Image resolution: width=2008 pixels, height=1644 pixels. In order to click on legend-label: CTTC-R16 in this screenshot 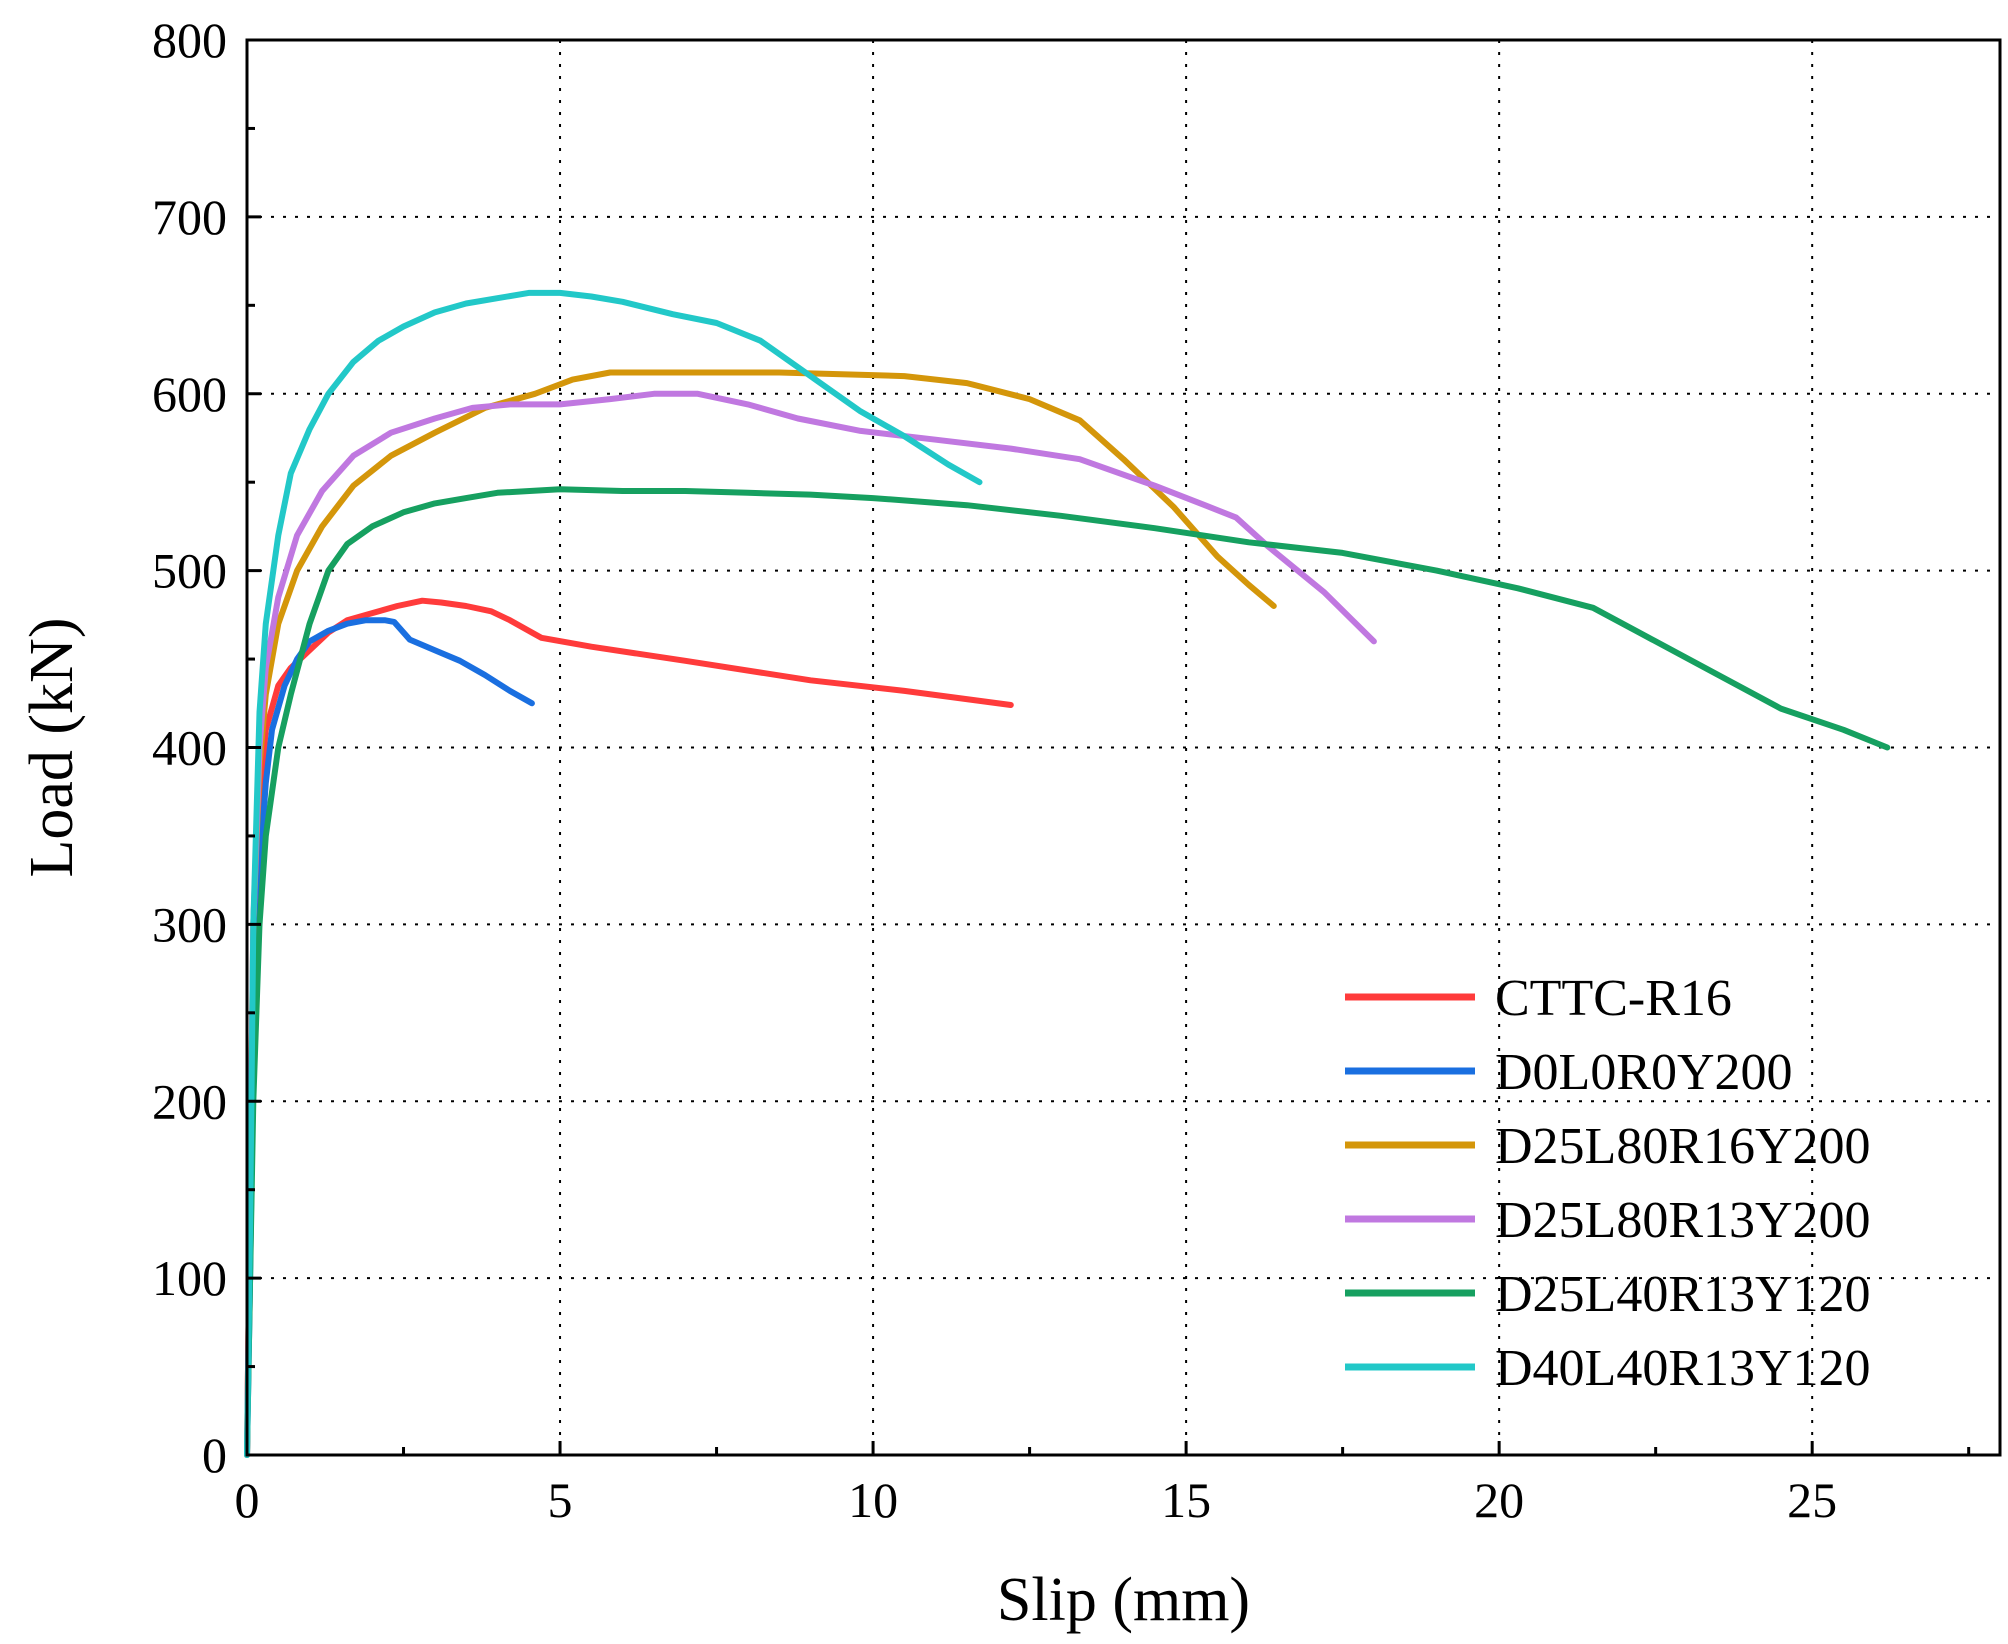, I will do `click(1613, 998)`.